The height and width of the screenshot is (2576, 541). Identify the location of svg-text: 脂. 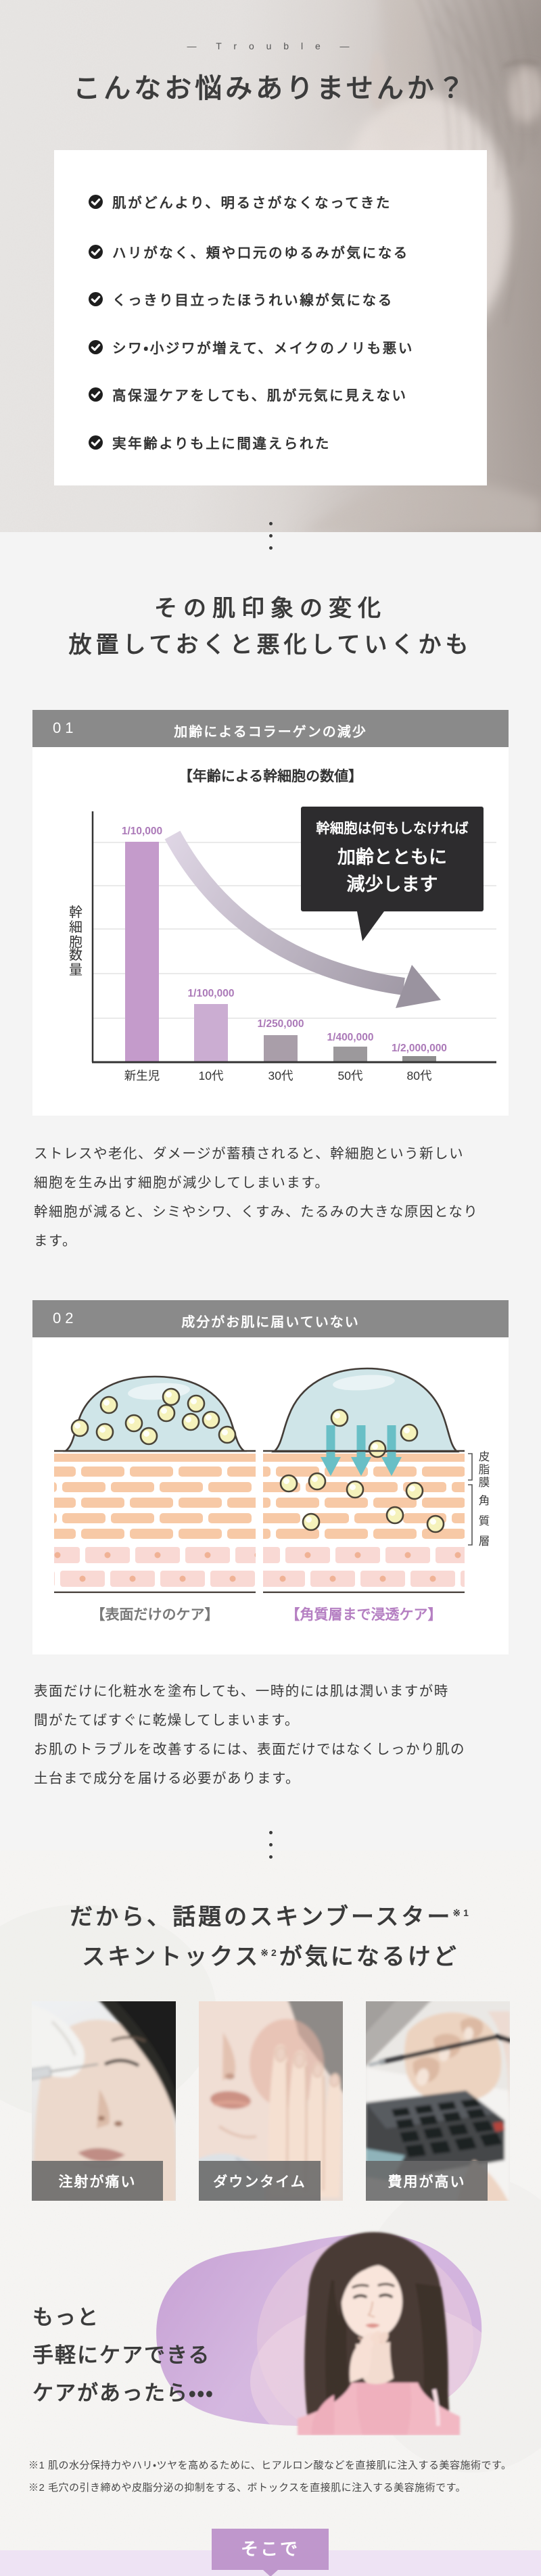
(485, 1469).